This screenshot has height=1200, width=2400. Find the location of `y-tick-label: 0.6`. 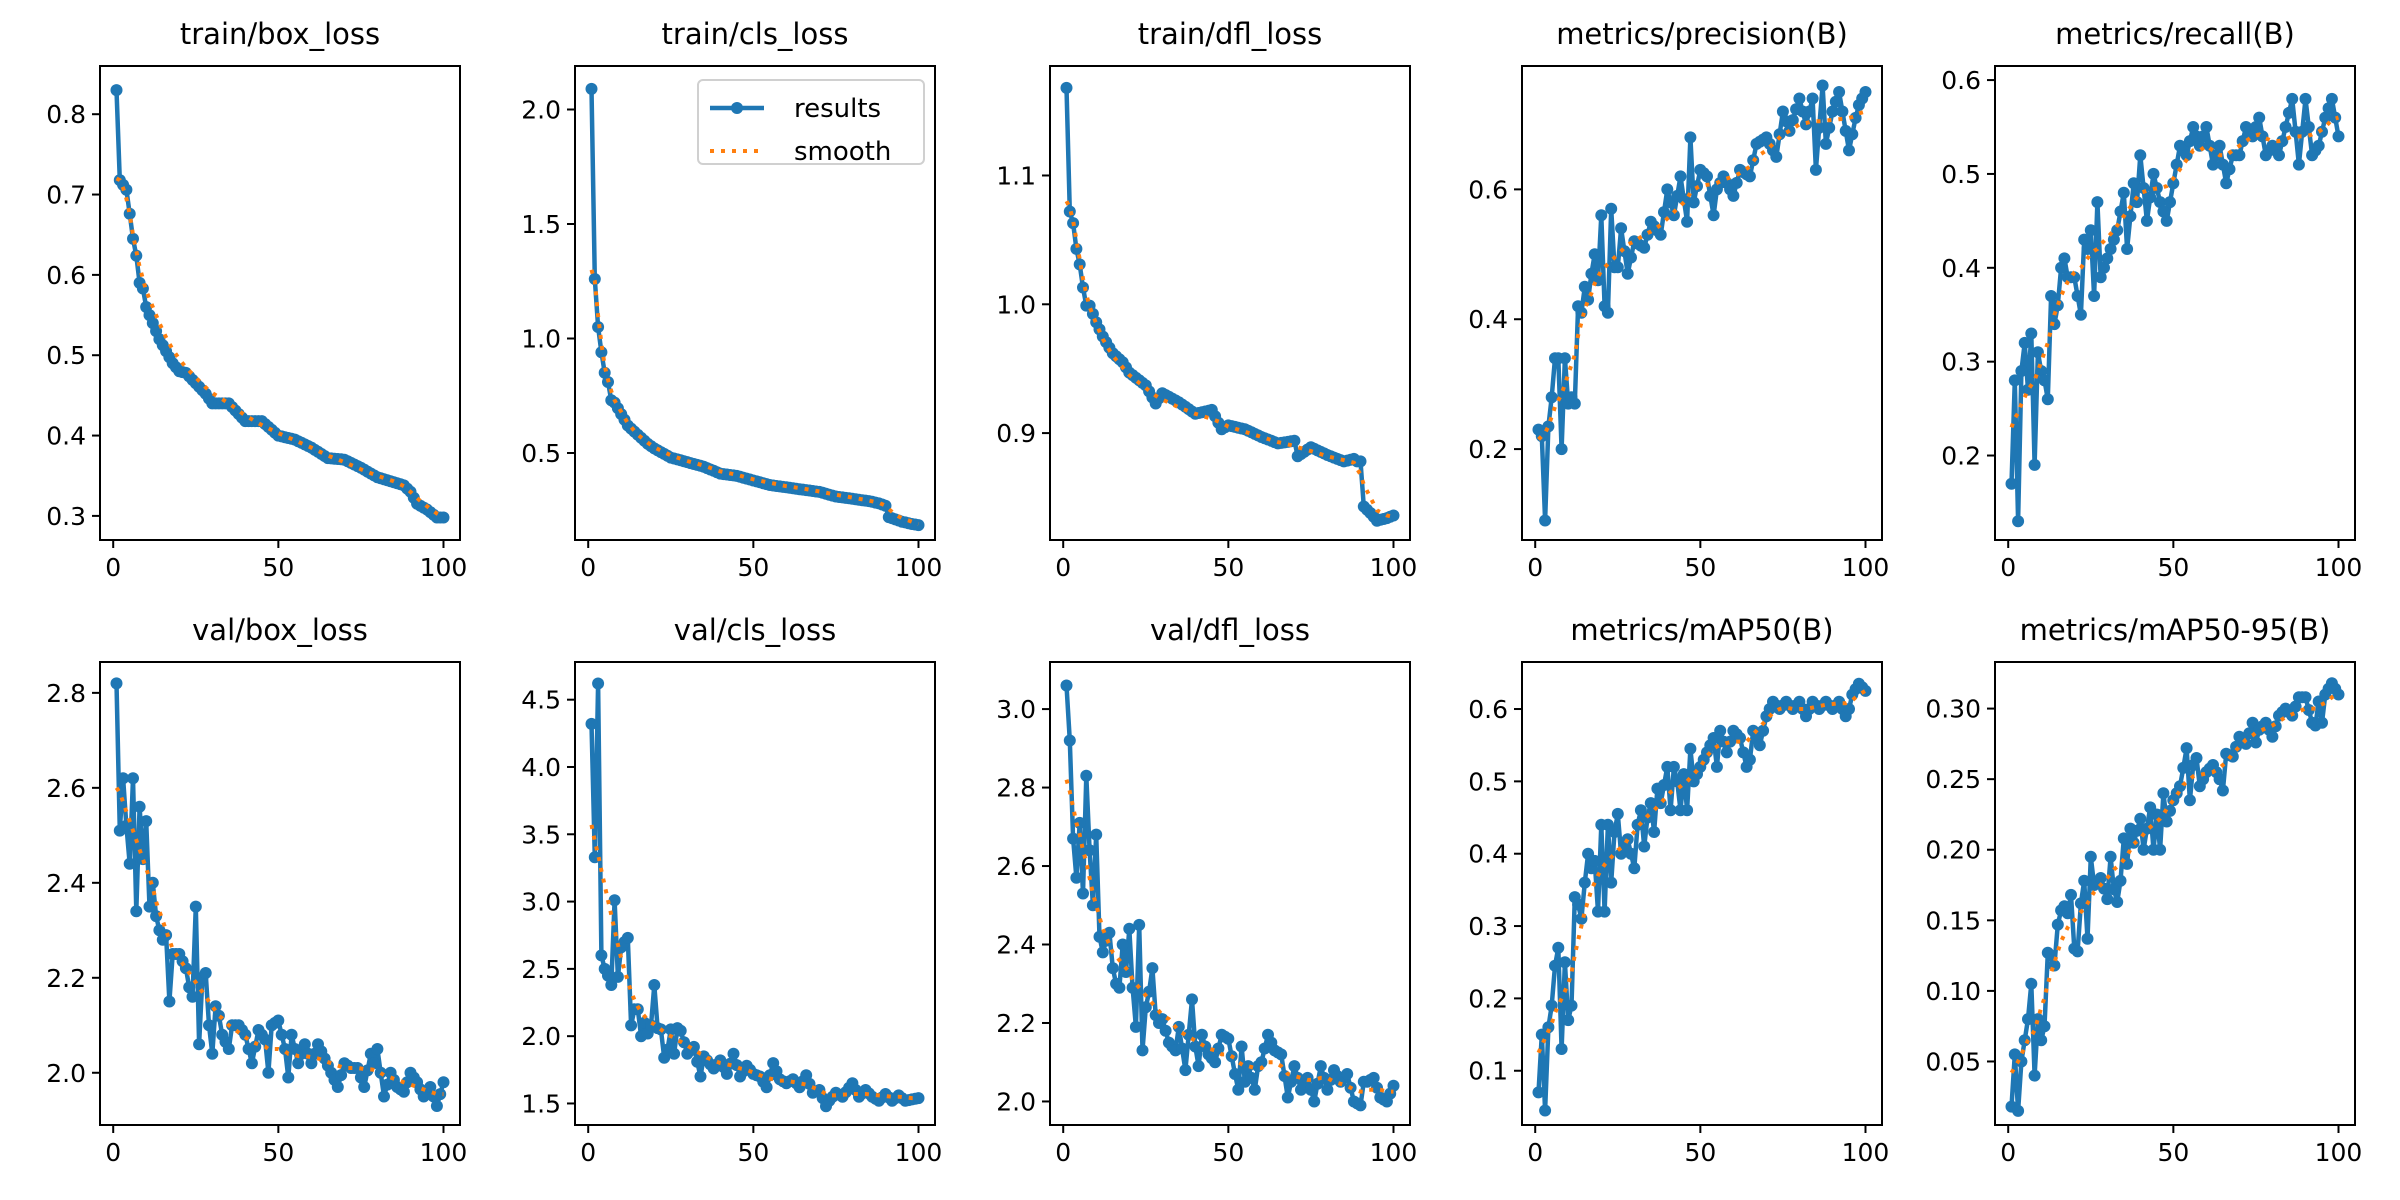

y-tick-label: 0.6 is located at coordinates (1488, 189).